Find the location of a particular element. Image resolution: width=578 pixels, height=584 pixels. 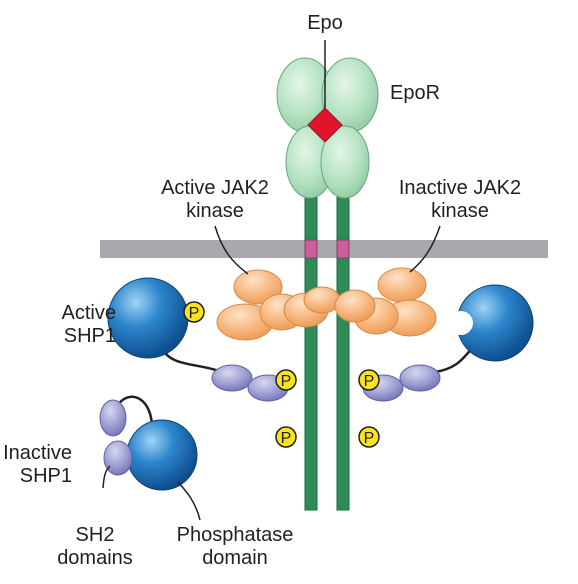

transmembrane-segment-left is located at coordinates (311, 249).